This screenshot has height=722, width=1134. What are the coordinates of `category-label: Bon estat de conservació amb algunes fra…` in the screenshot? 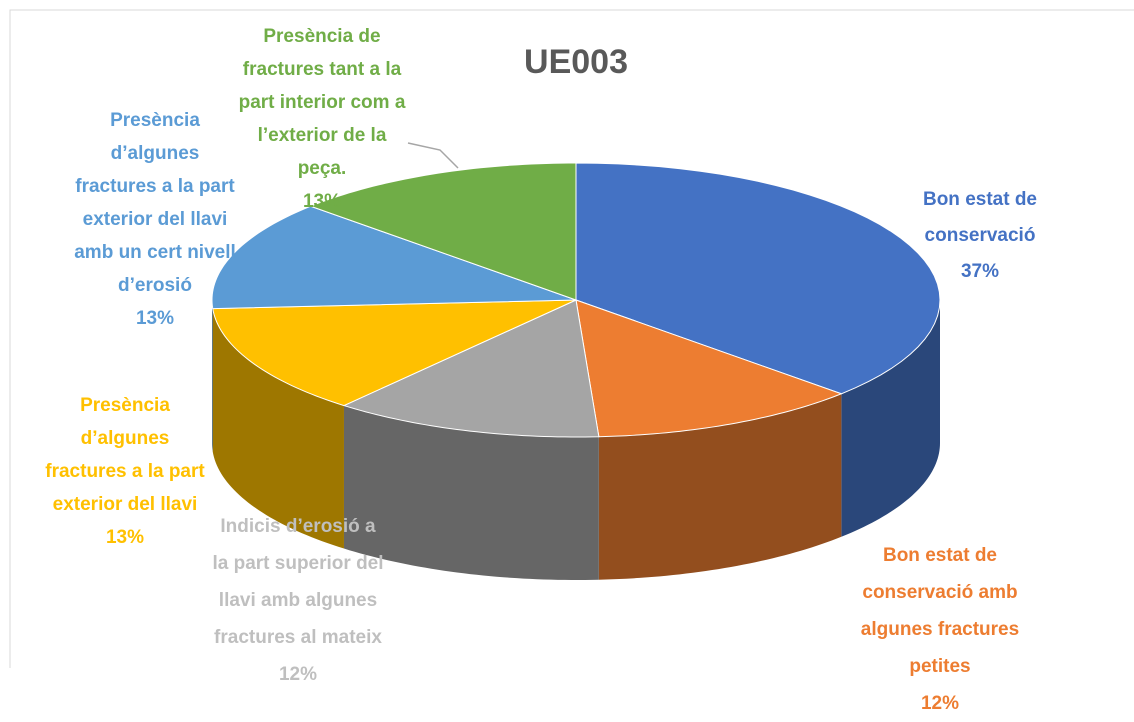 It's located at (940, 611).